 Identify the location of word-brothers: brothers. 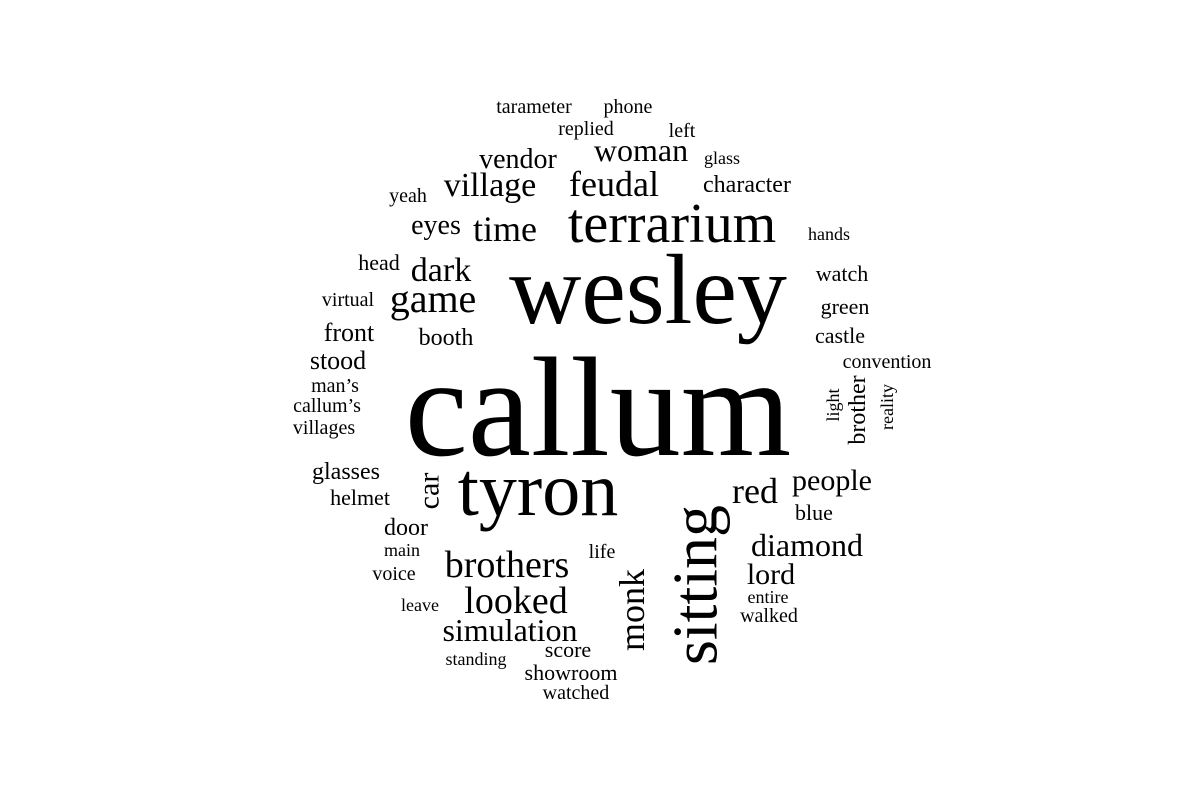
(507, 565).